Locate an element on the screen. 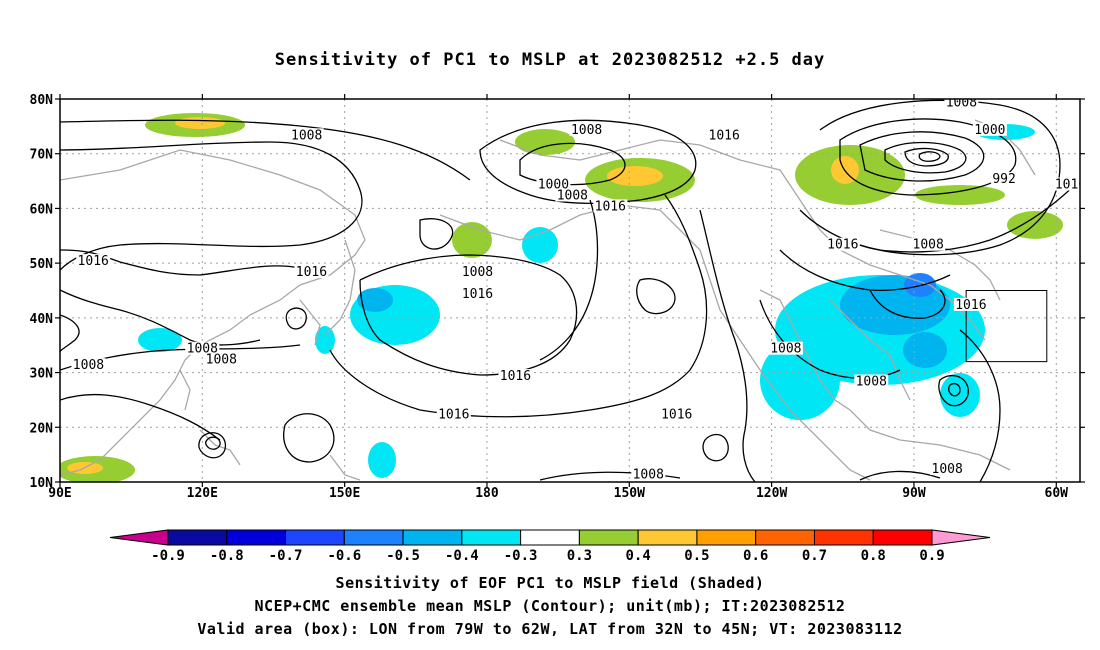 The image size is (1100, 650). colorbar-label: -0.3 is located at coordinates (521, 556).